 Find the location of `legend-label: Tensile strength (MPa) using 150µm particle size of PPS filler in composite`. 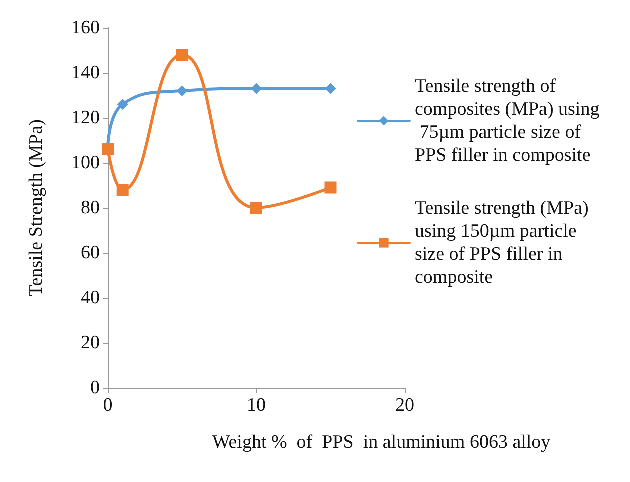

legend-label: Tensile strength (MPa) using 150µm particle size of PPS filler in composite is located at coordinates (504, 243).